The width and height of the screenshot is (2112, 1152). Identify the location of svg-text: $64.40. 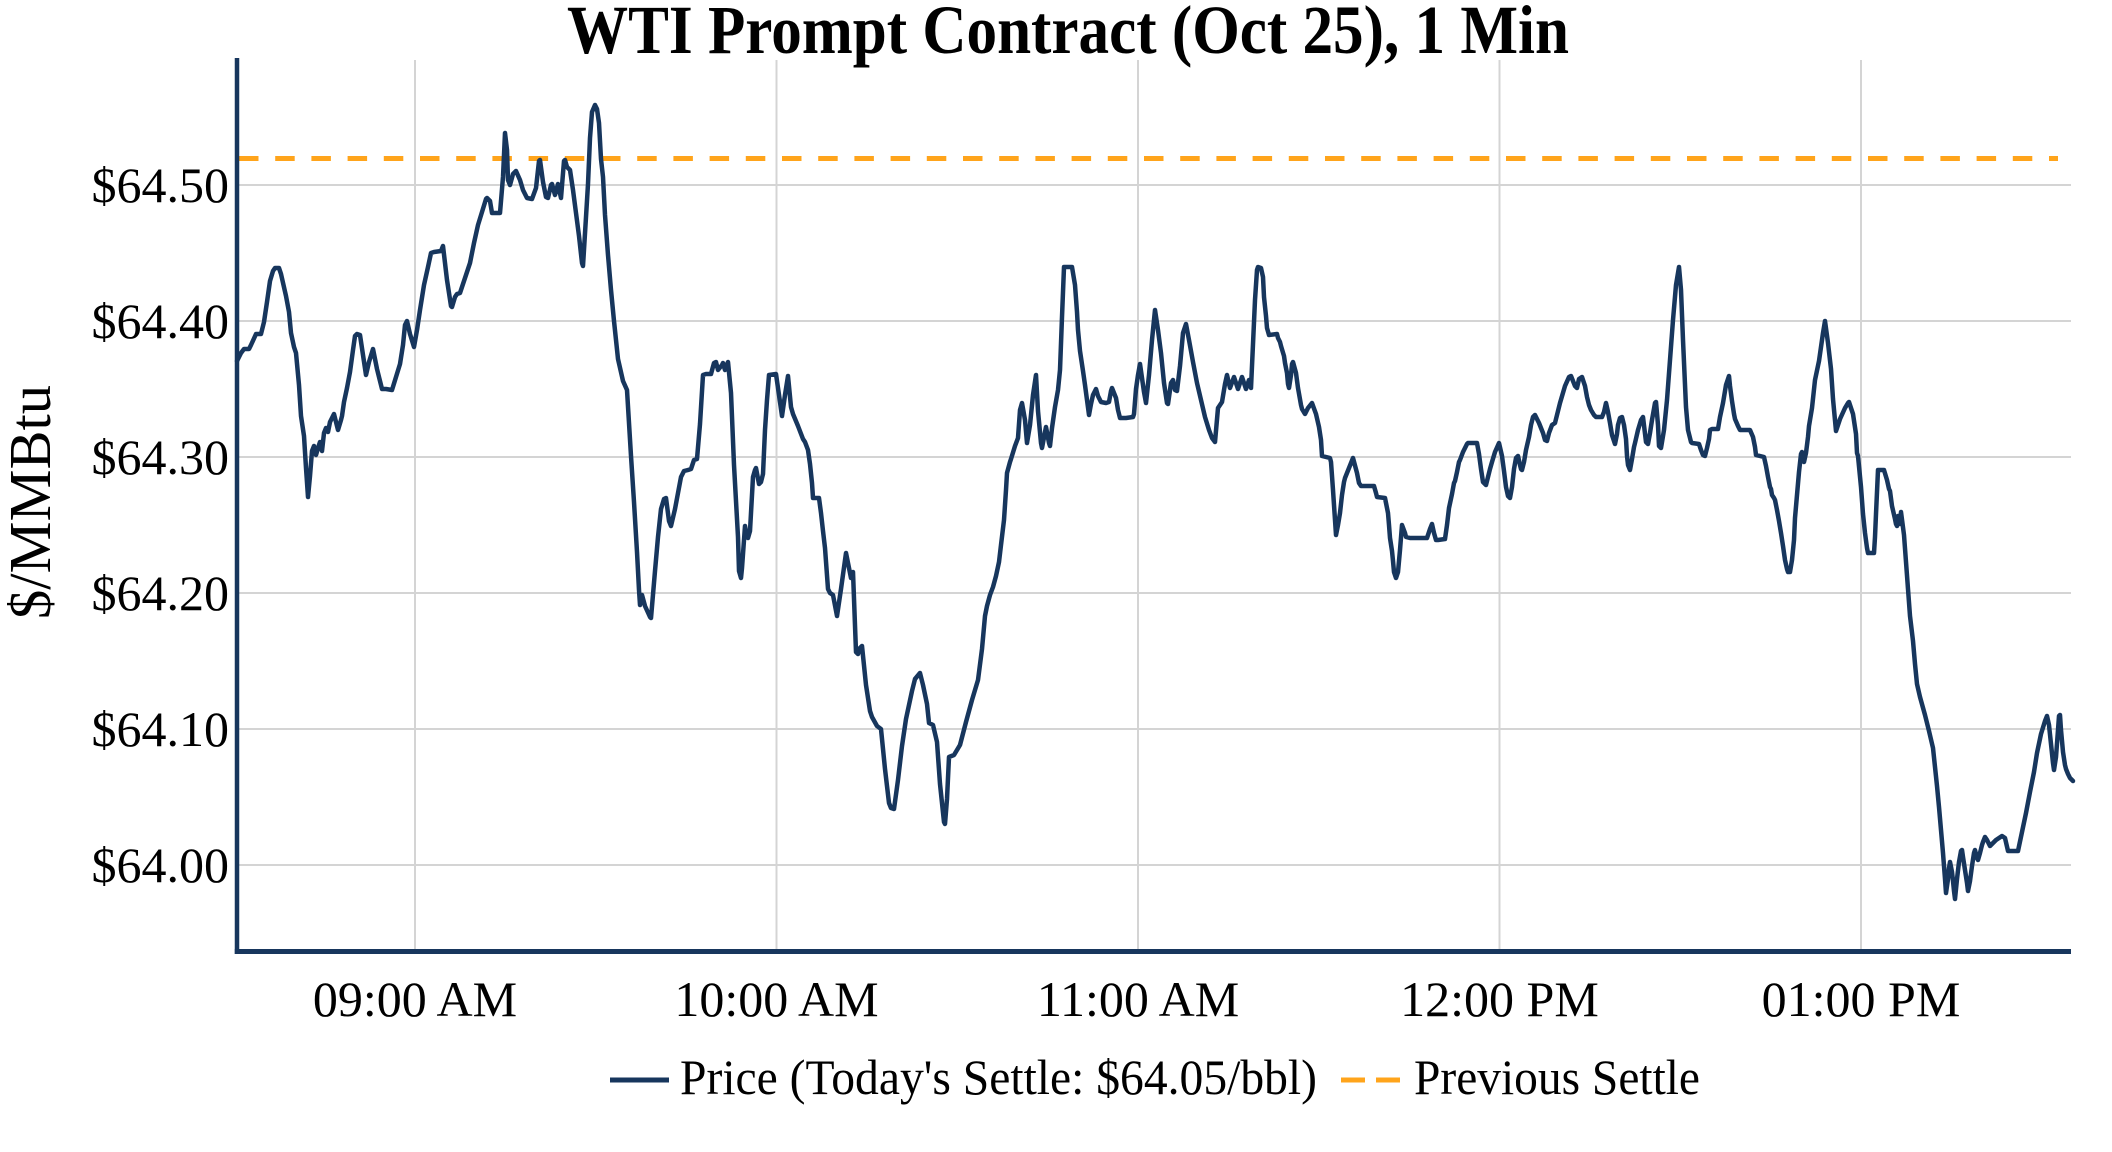
(161, 321).